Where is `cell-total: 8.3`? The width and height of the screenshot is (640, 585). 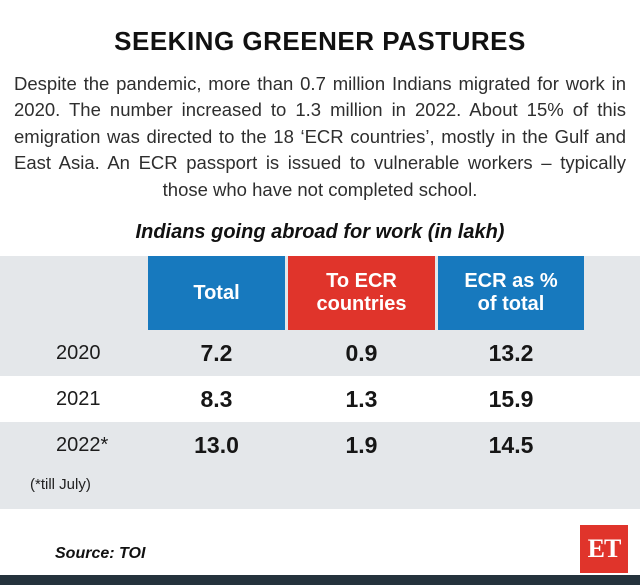
cell-total: 8.3 is located at coordinates (216, 398).